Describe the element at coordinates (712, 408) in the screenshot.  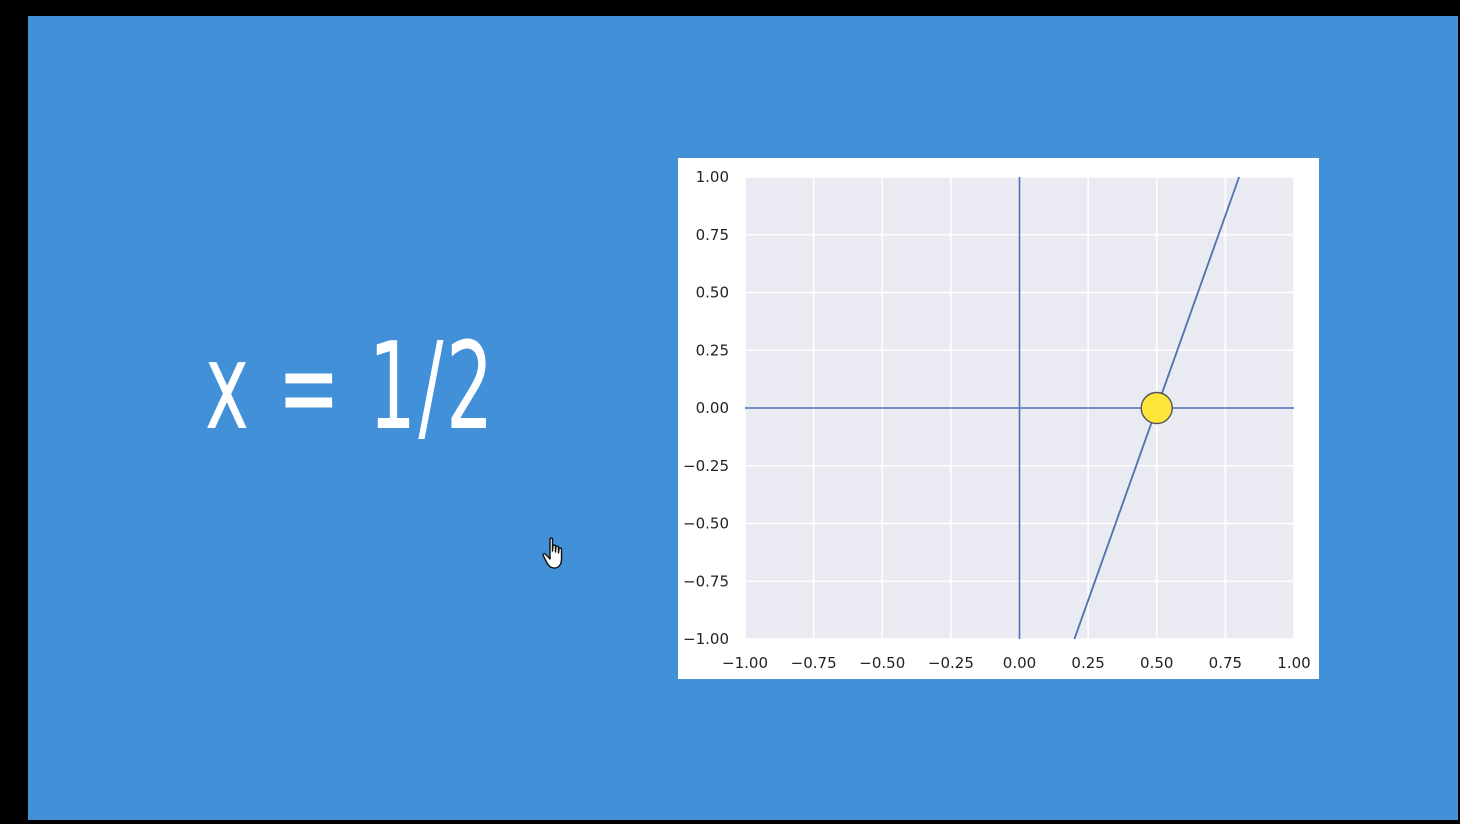
I see `y-tick-label-4: 0.00` at that location.